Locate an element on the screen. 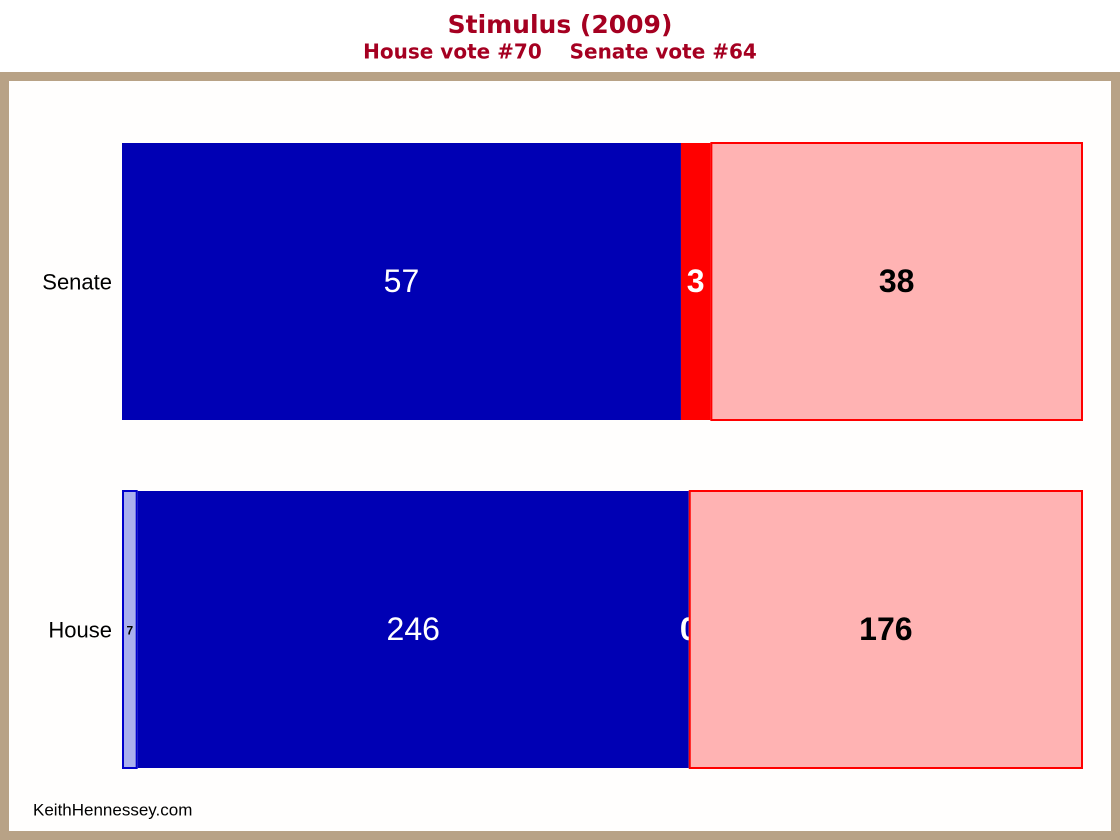 This screenshot has height=840, width=1120. data-label: 176 is located at coordinates (885, 629).